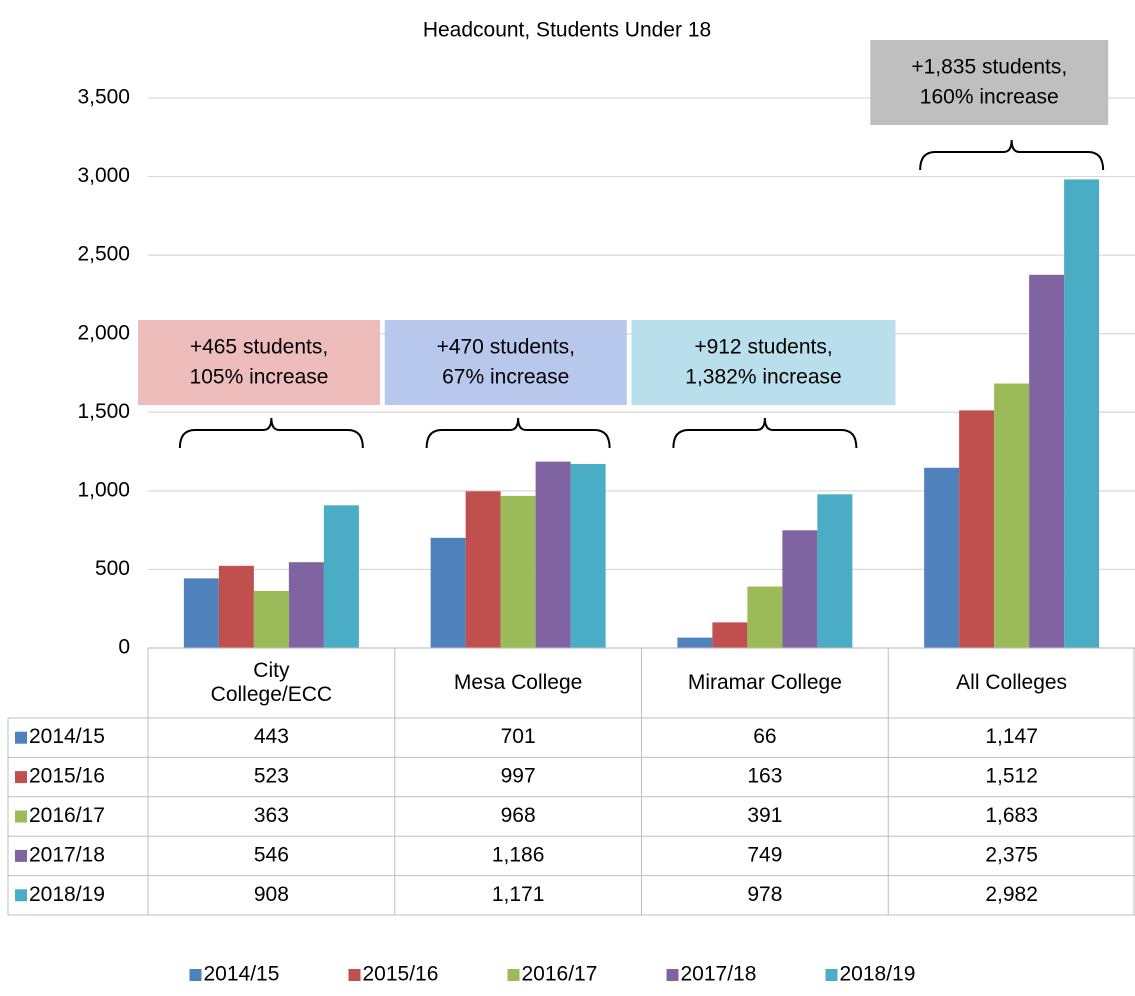 The width and height of the screenshot is (1135, 996). Describe the element at coordinates (989, 67) in the screenshot. I see `annotation-text: +1,835 students,` at that location.